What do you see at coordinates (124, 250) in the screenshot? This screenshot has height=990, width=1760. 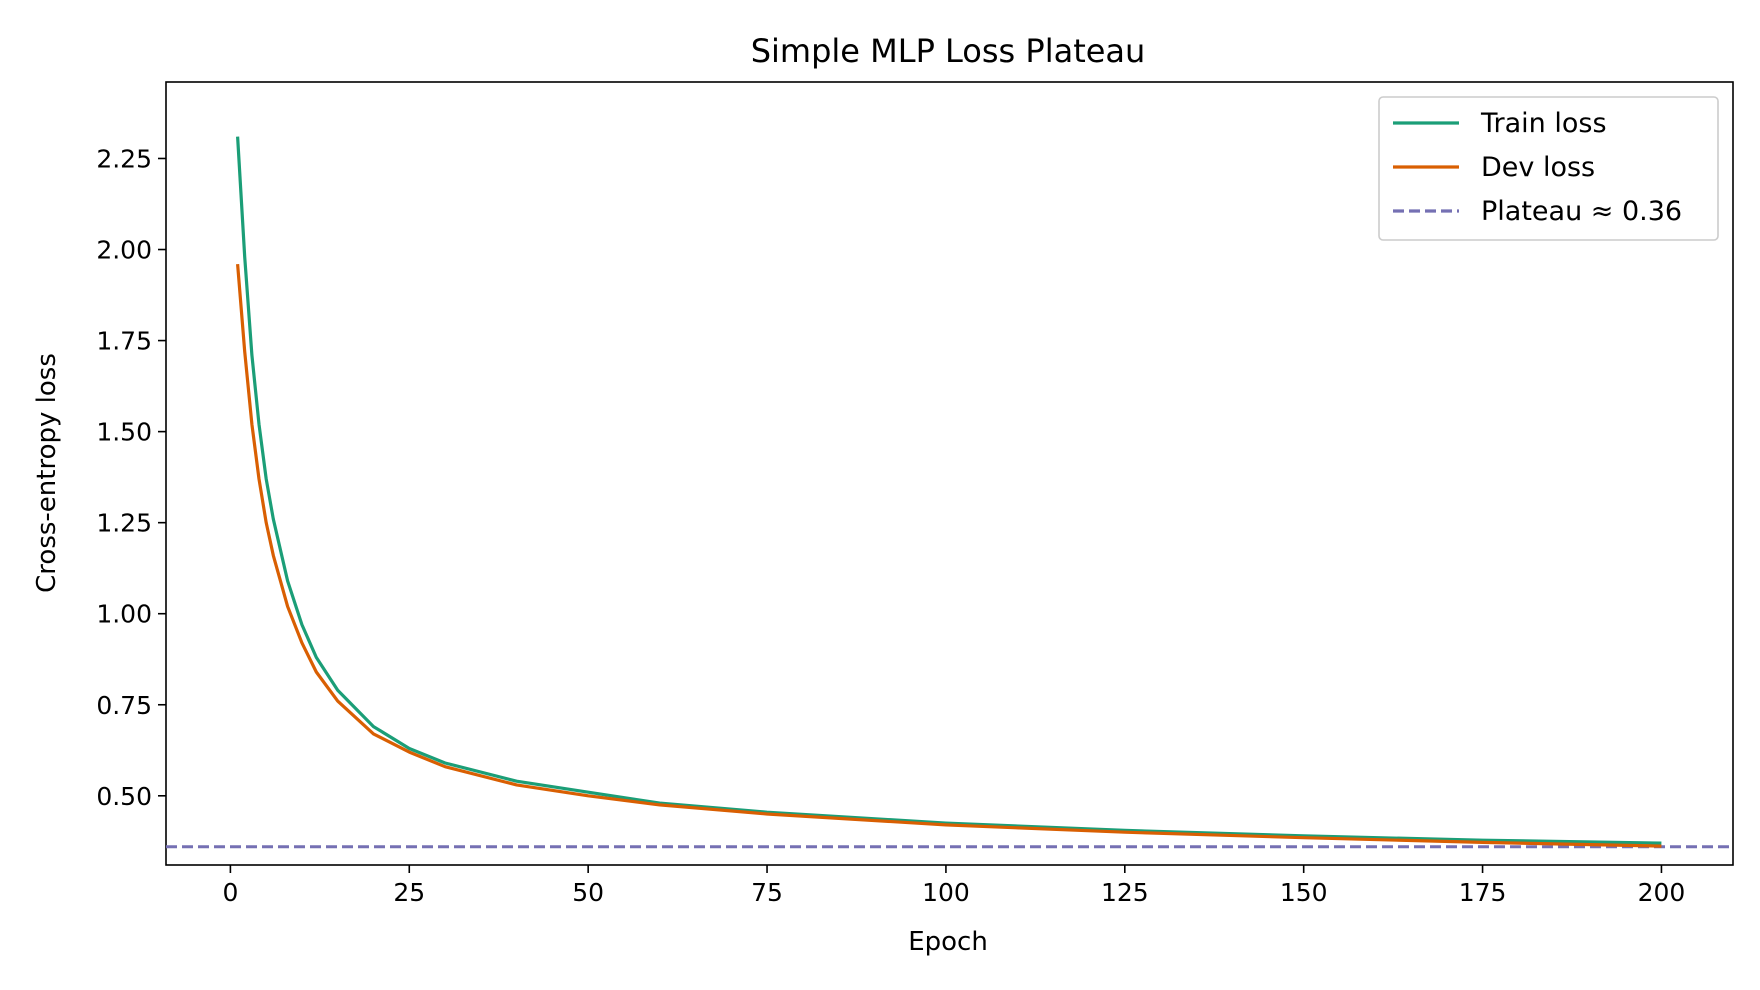 I see `y-tick-label: 2.00` at bounding box center [124, 250].